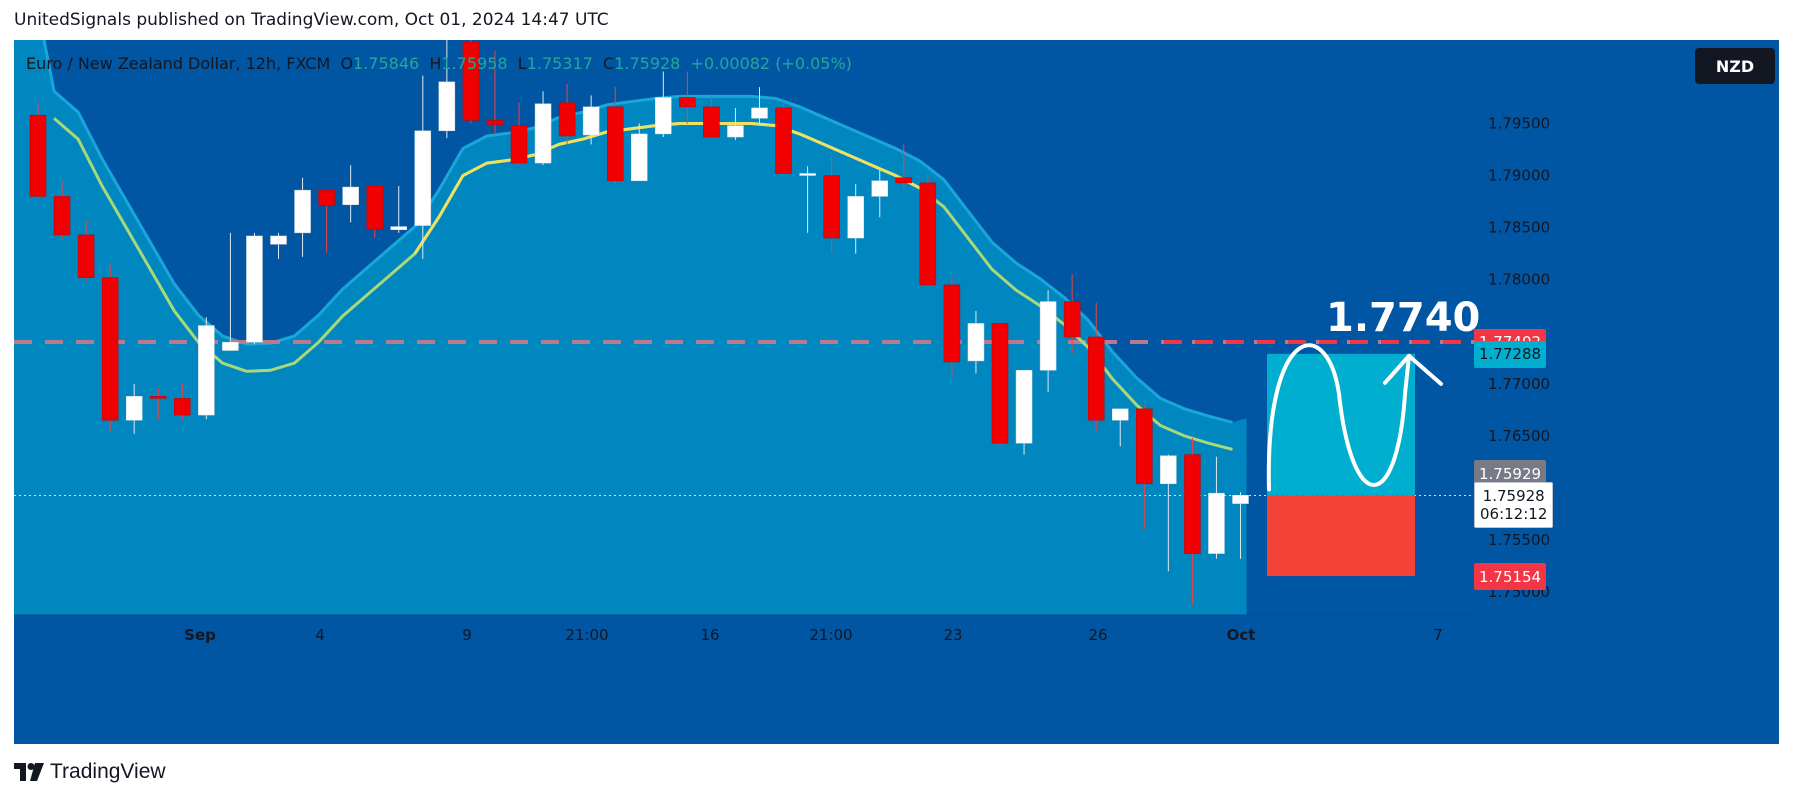 This screenshot has width=1793, height=798. Describe the element at coordinates (952, 635) in the screenshot. I see `x-tick-label: 23` at that location.